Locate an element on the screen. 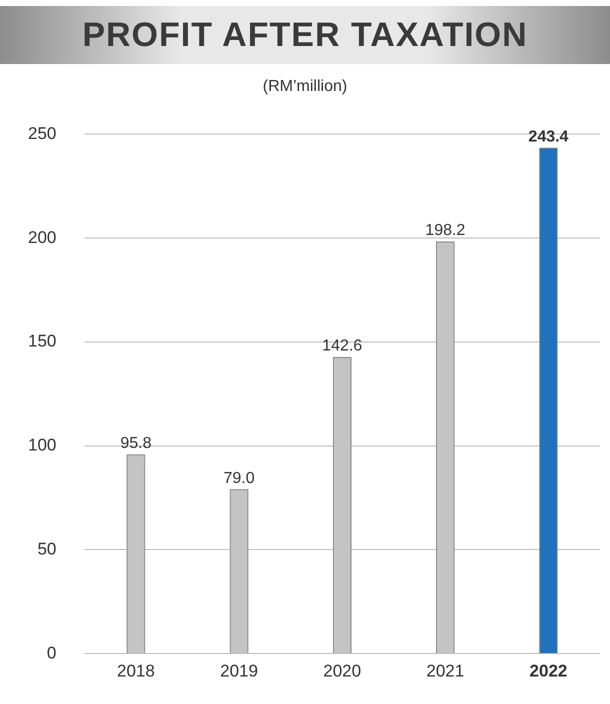 The height and width of the screenshot is (704, 610). y-tick-label: 250 is located at coordinates (42, 133).